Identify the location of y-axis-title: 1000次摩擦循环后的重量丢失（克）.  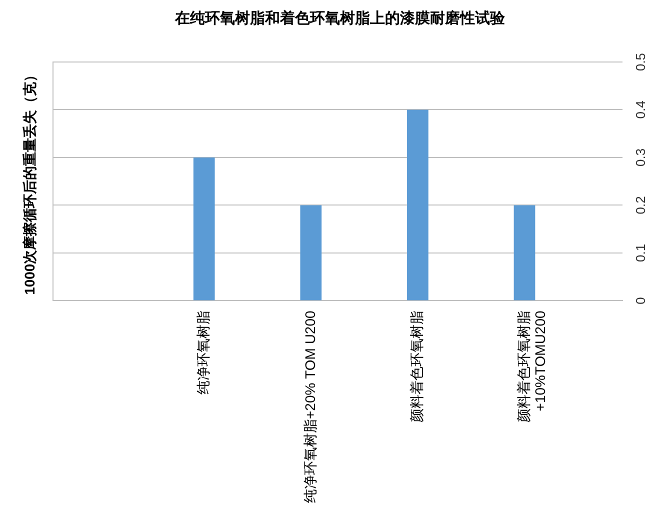
(29, 181).